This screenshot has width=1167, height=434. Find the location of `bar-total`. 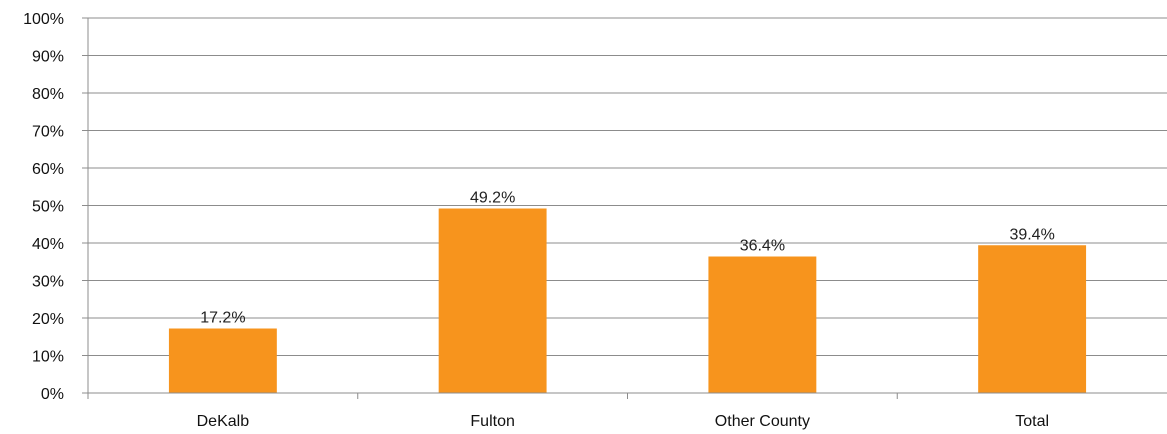

bar-total is located at coordinates (1032, 319).